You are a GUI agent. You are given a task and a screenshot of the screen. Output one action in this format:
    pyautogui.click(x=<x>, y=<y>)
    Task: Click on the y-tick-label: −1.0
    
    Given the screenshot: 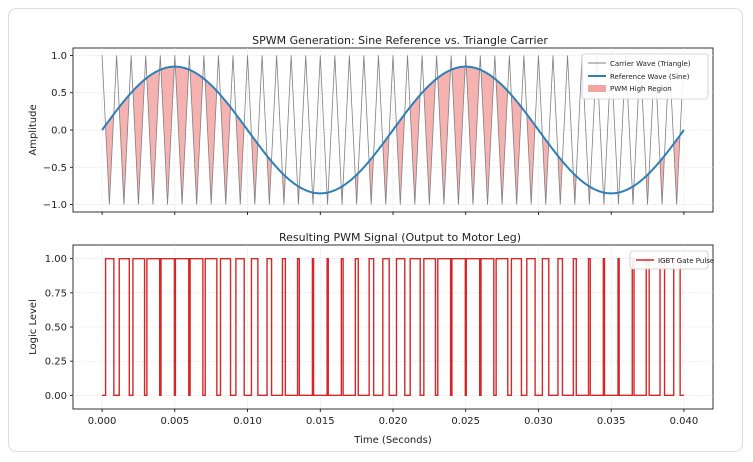 What is the action you would take?
    pyautogui.click(x=55, y=205)
    